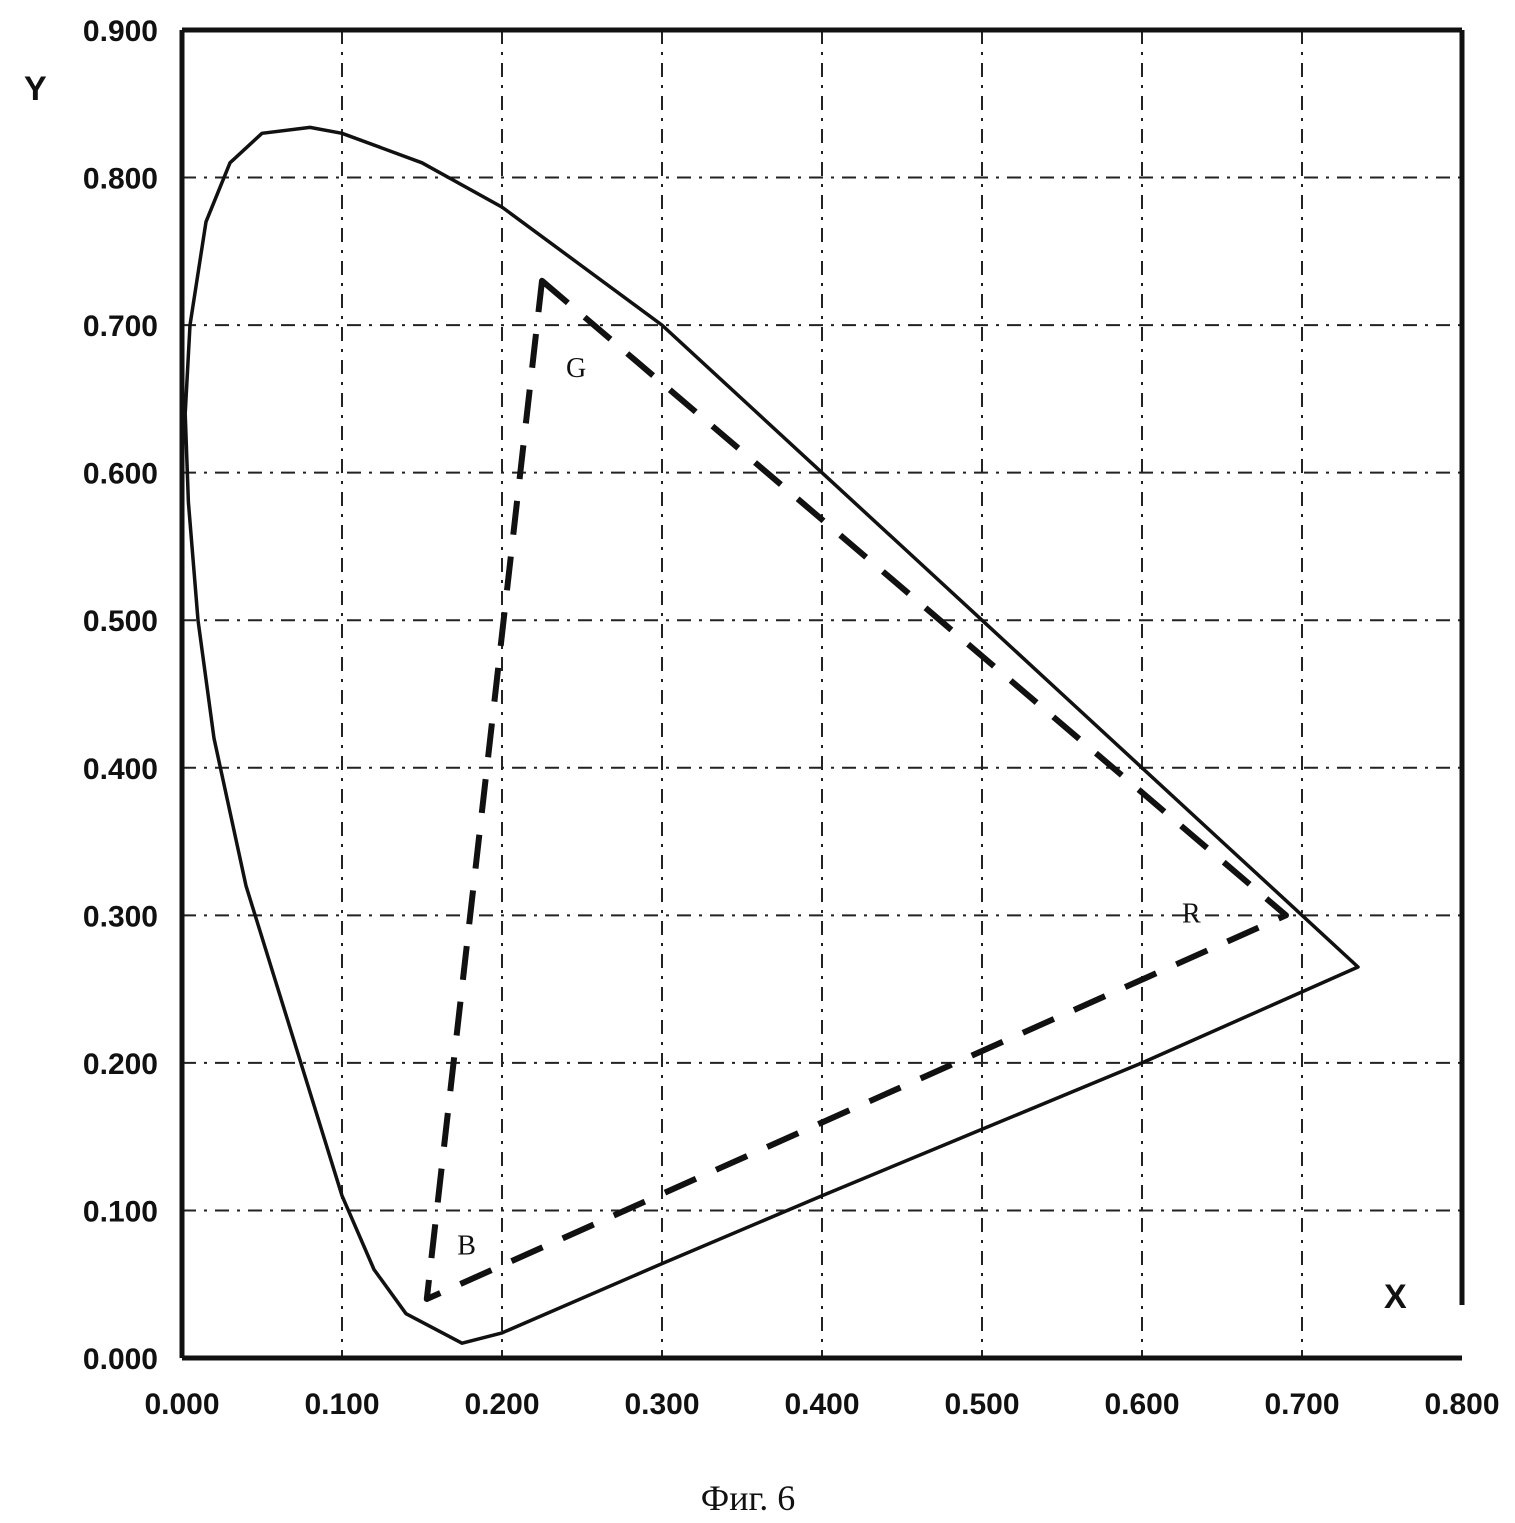 The width and height of the screenshot is (1515, 1523). Describe the element at coordinates (1191, 914) in the screenshot. I see `vertex-label: R` at that location.